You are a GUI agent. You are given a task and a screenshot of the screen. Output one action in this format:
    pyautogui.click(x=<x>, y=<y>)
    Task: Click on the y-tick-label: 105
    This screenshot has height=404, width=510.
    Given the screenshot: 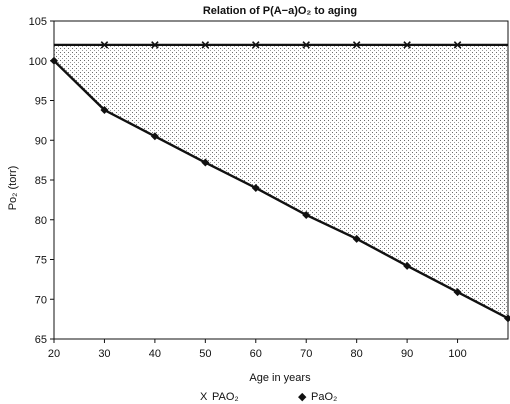 What is the action you would take?
    pyautogui.click(x=38, y=22)
    